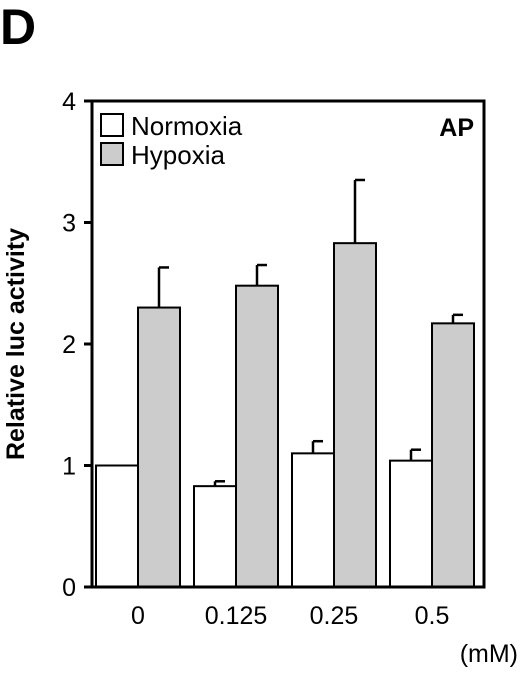  Describe the element at coordinates (69, 224) in the screenshot. I see `y-tick-label: 3` at that location.